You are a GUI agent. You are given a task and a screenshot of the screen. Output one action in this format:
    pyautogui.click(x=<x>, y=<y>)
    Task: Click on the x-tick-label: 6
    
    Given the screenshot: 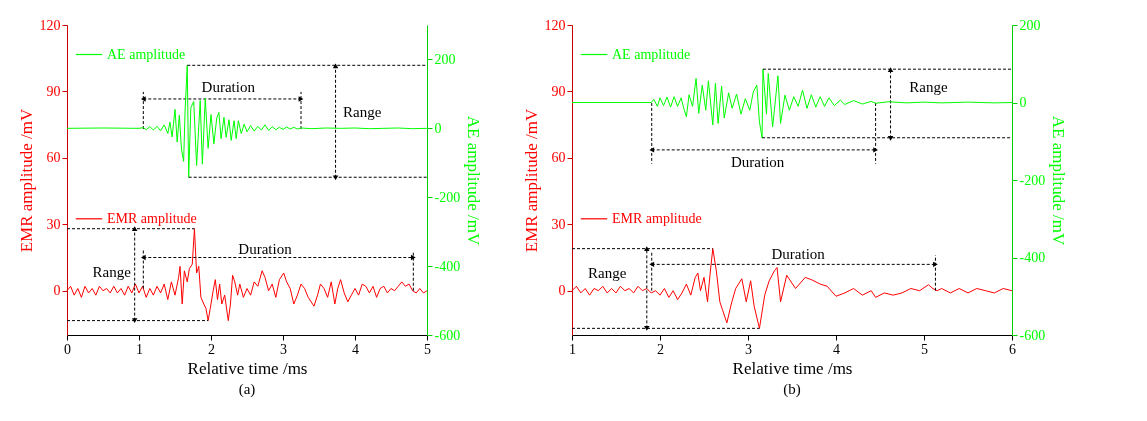 What is the action you would take?
    pyautogui.click(x=1012, y=349)
    